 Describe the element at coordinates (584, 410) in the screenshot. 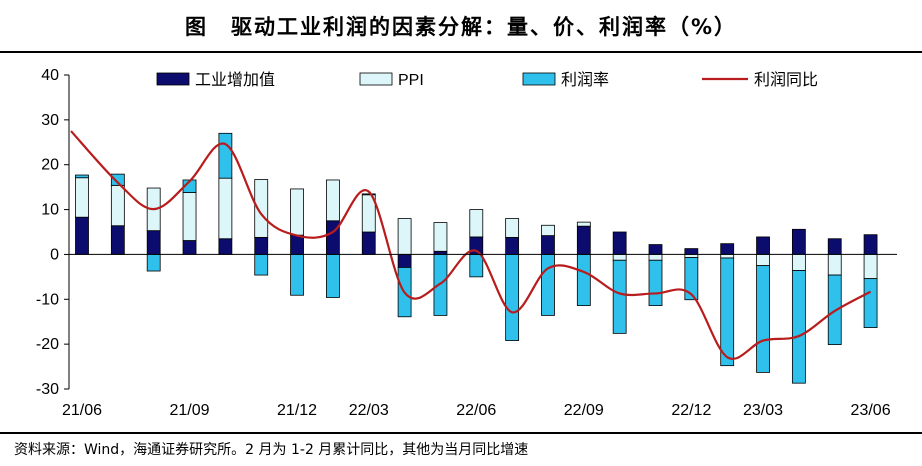

I see `x-tick-label: 22/09` at that location.